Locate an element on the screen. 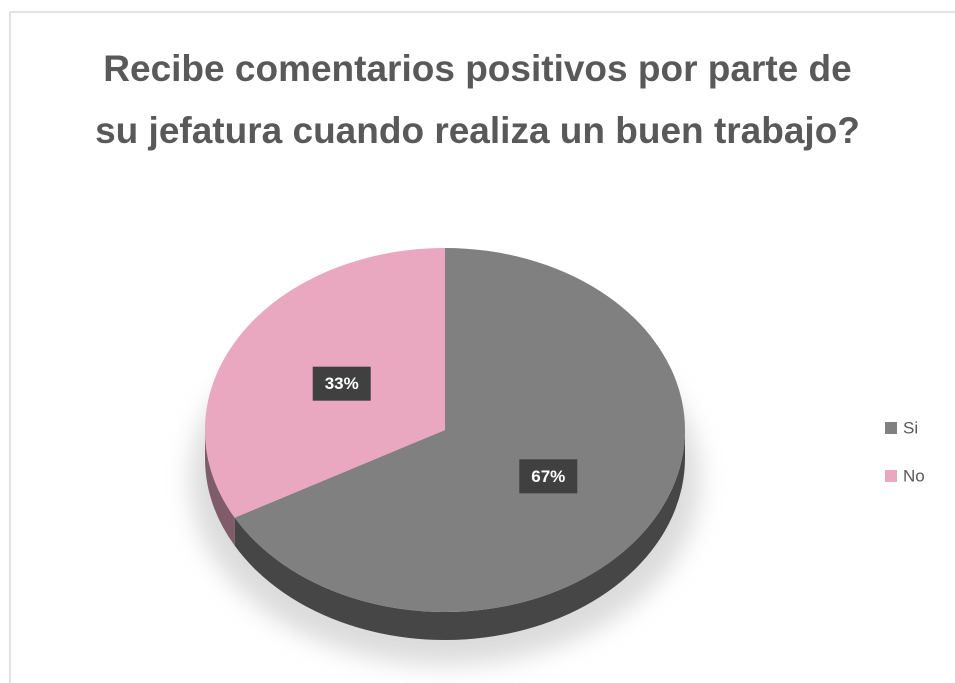 The image size is (955, 683). legend-label: Si is located at coordinates (910, 427).